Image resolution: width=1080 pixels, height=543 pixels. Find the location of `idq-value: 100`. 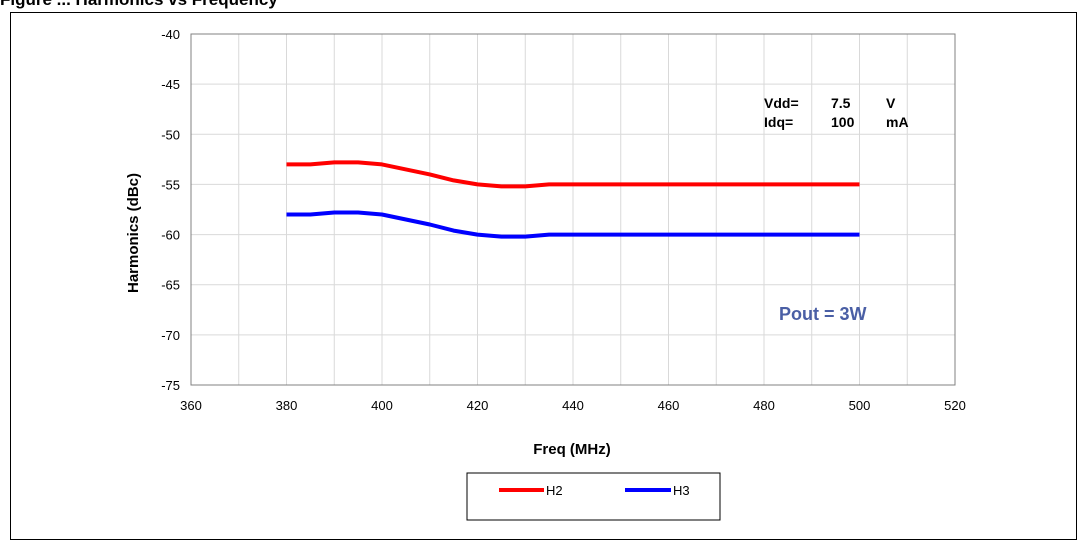

idq-value: 100 is located at coordinates (843, 122).